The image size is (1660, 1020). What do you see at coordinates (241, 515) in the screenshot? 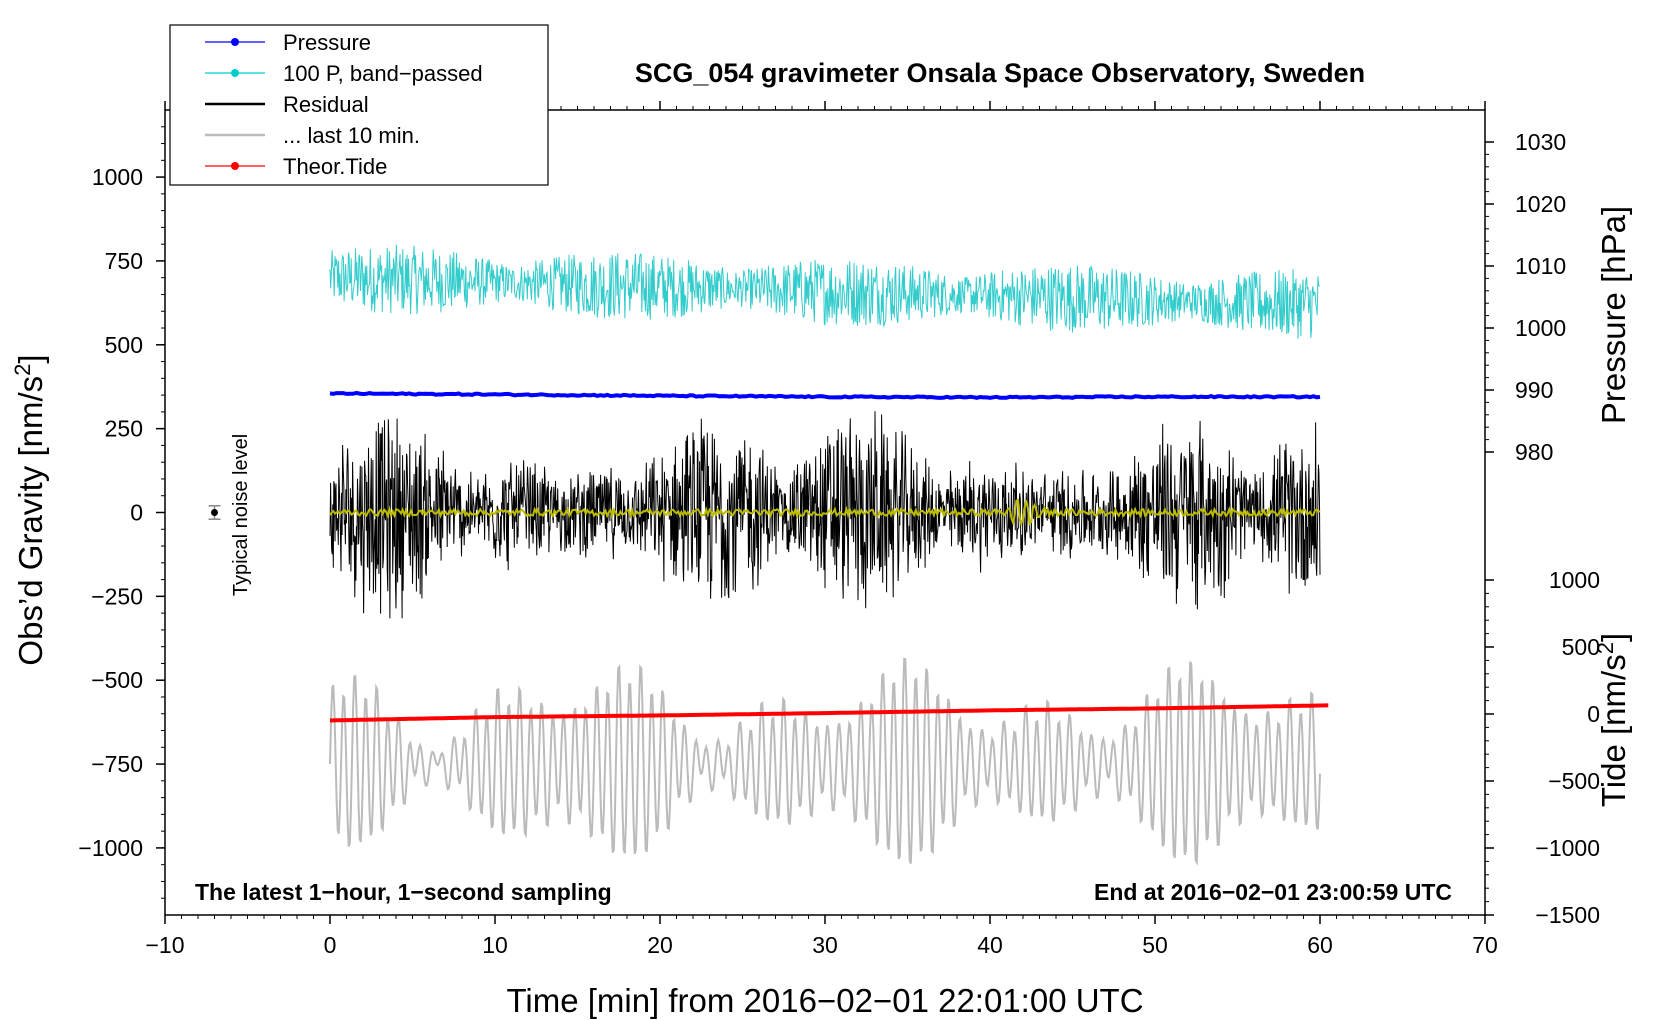
I see `noise-level-label: Typical noise level` at bounding box center [241, 515].